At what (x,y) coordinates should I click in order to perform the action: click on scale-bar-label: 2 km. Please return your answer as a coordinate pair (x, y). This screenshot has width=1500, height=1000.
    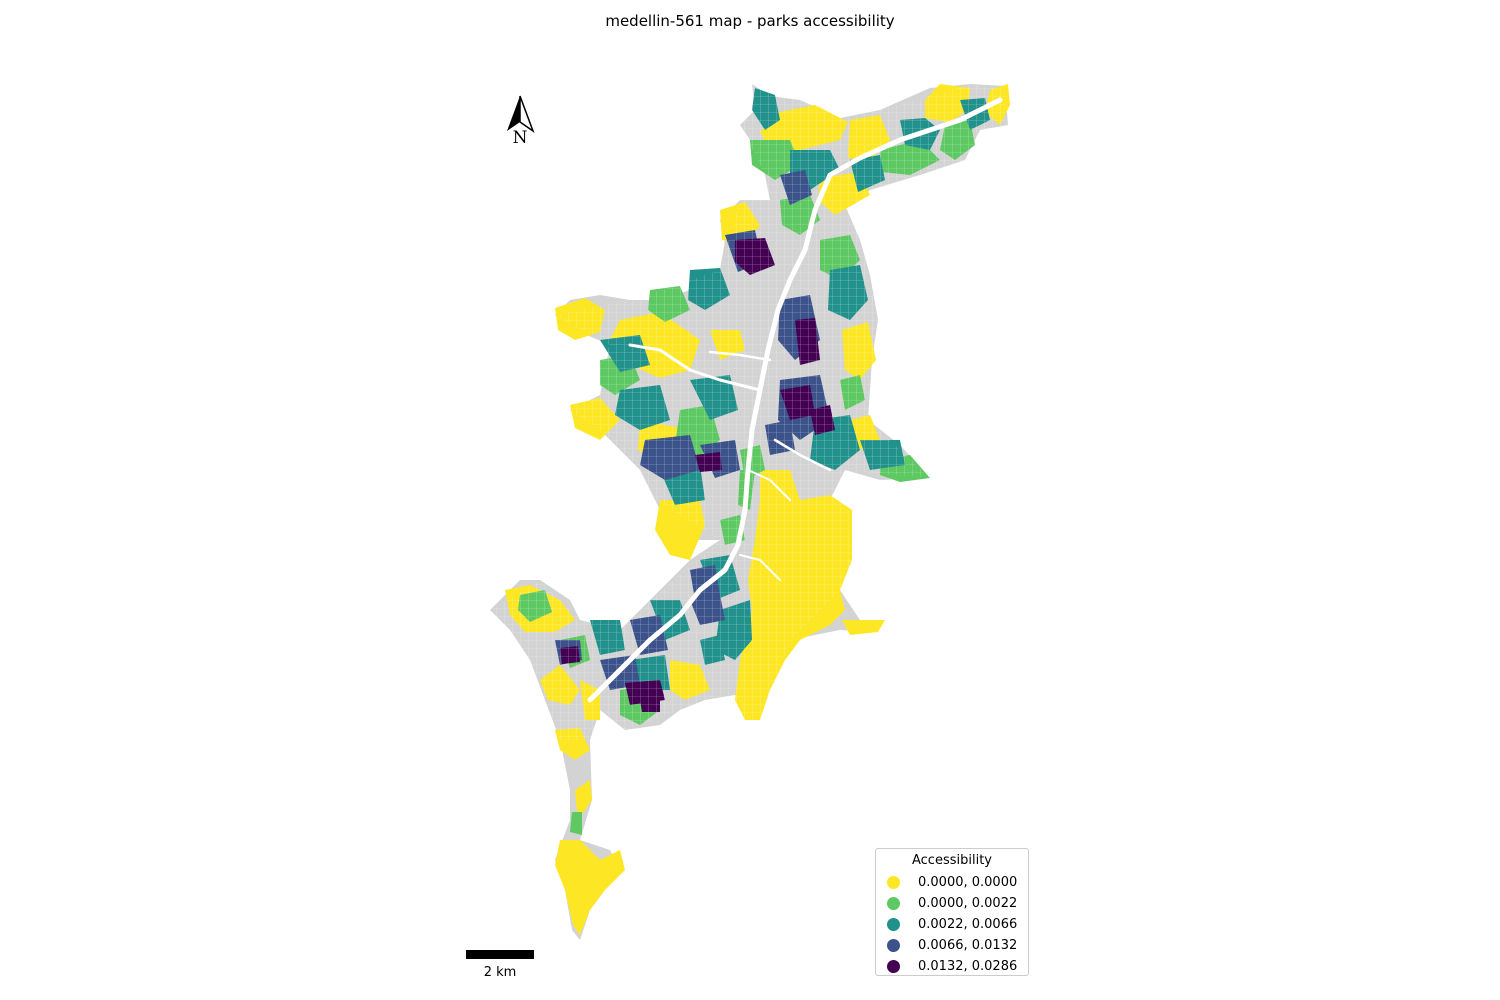
    Looking at the image, I should click on (500, 972).